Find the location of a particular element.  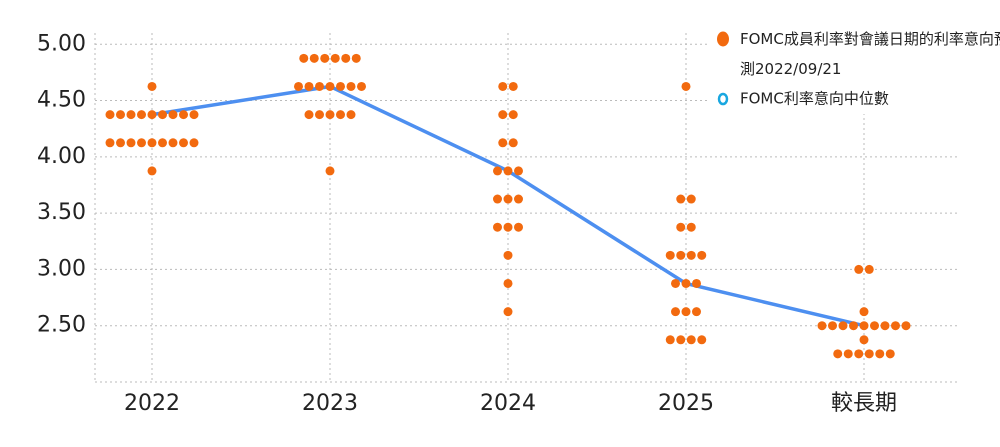

x-tick-label: 2024 is located at coordinates (508, 403).